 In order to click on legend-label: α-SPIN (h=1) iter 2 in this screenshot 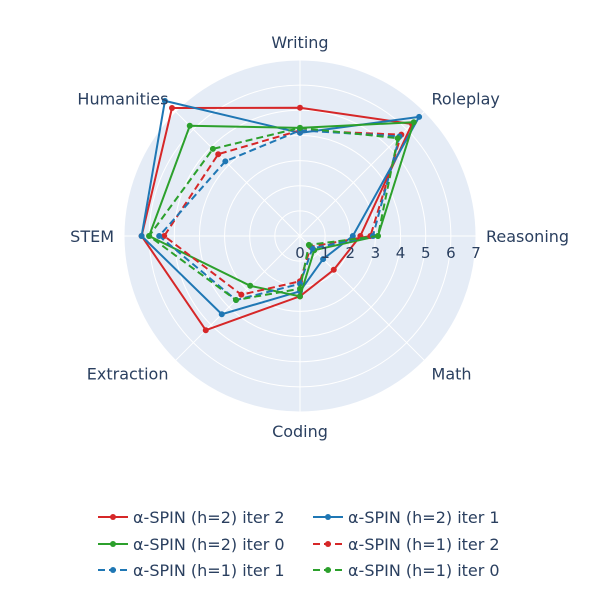, I will do `click(424, 544)`.